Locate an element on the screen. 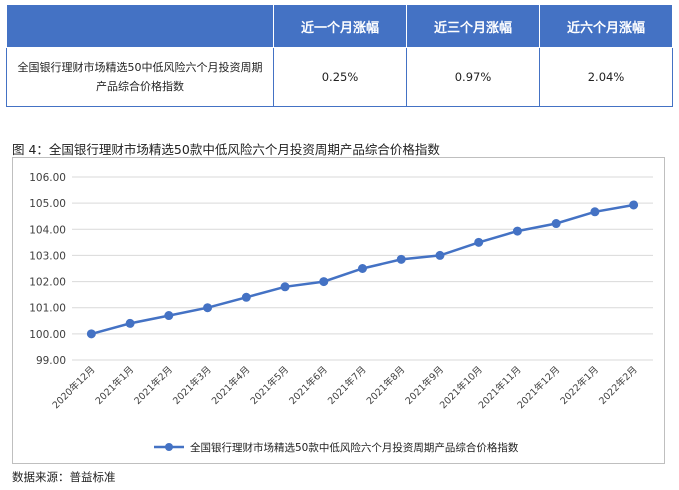 Image resolution: width=679 pixels, height=490 pixels. y-tick-label: 106.00 is located at coordinates (47, 178).